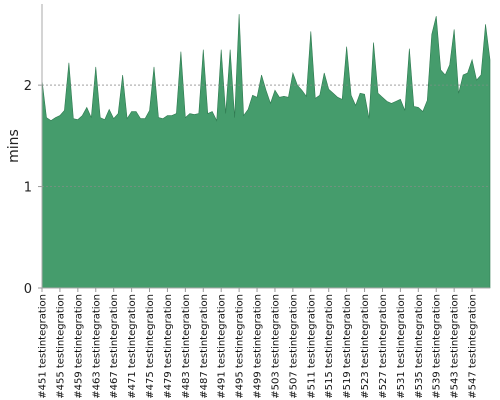  What do you see at coordinates (204, 346) in the screenshot?
I see `x-tick-label: #487 testintegration` at bounding box center [204, 346].